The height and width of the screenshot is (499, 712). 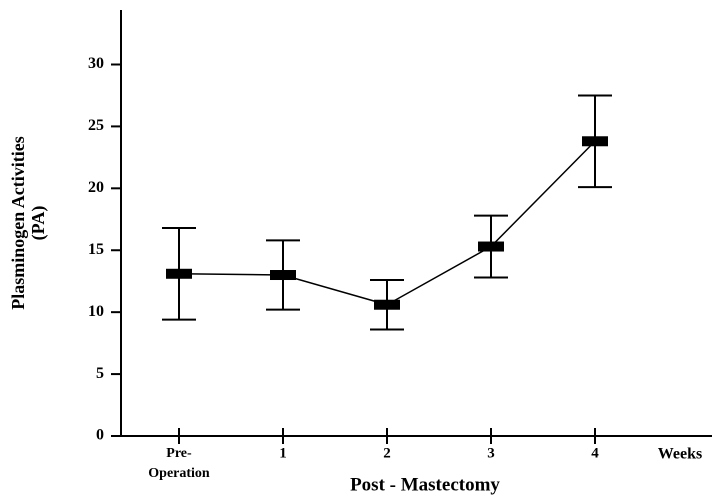 I want to click on y-tick-label: 10, so click(x=96, y=311).